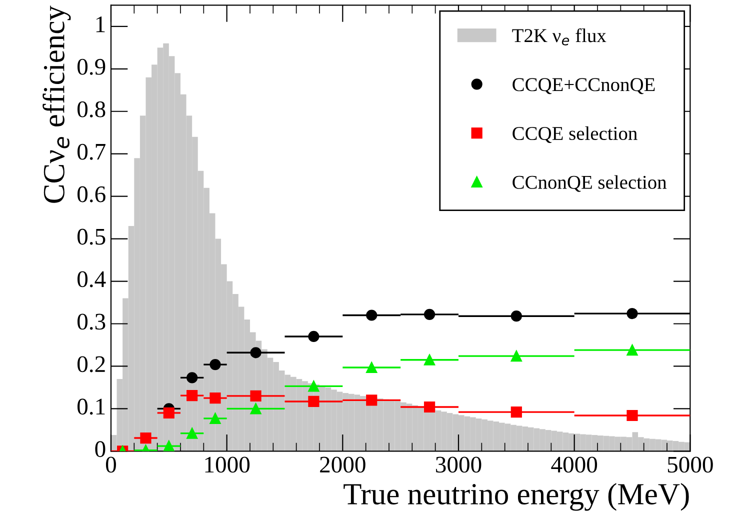  I want to click on y-tick-label: 0.6, so click(92, 194).